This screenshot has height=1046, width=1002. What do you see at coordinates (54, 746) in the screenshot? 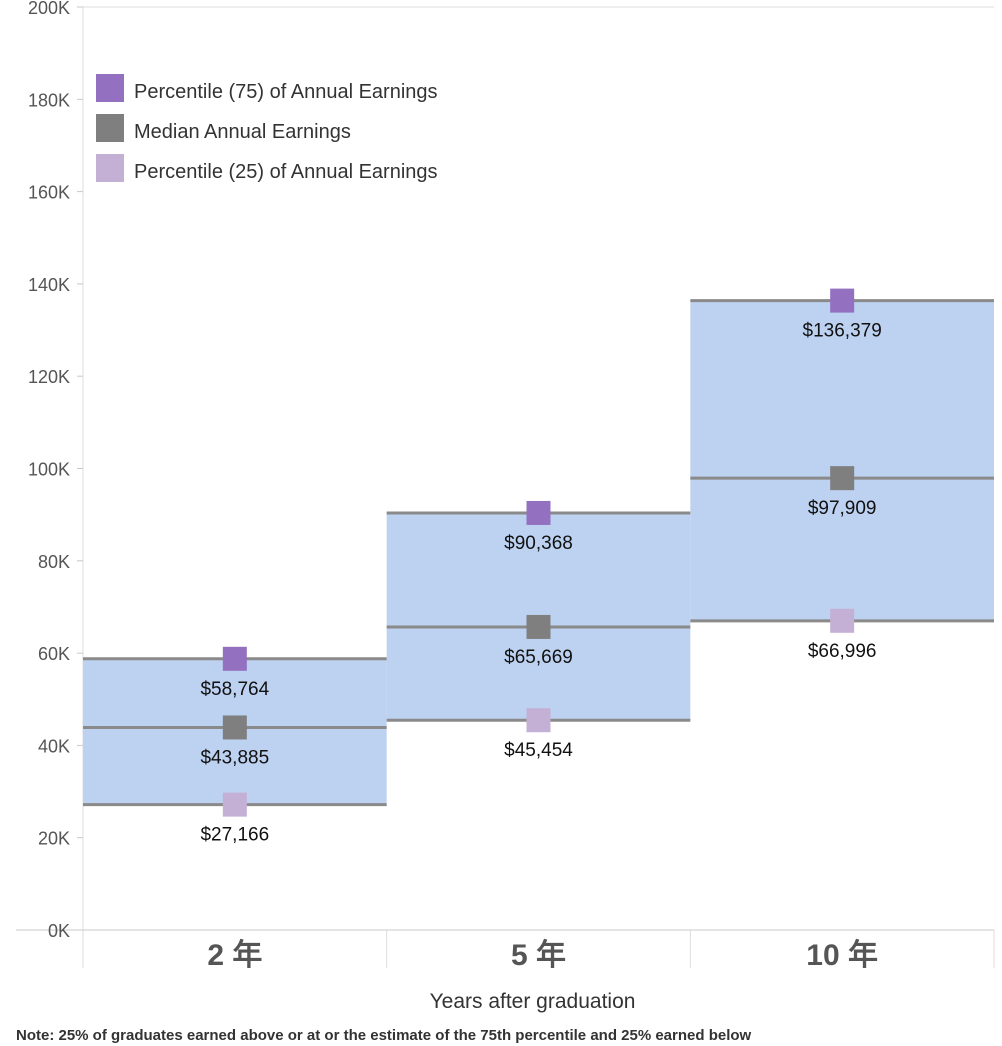
I see `y-tick-label: 40K` at bounding box center [54, 746].